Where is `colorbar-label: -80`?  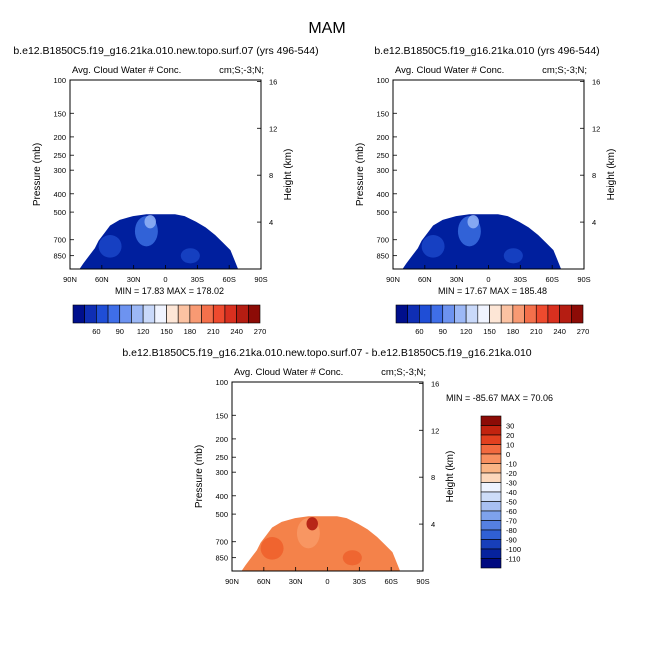 colorbar-label: -80 is located at coordinates (511, 530).